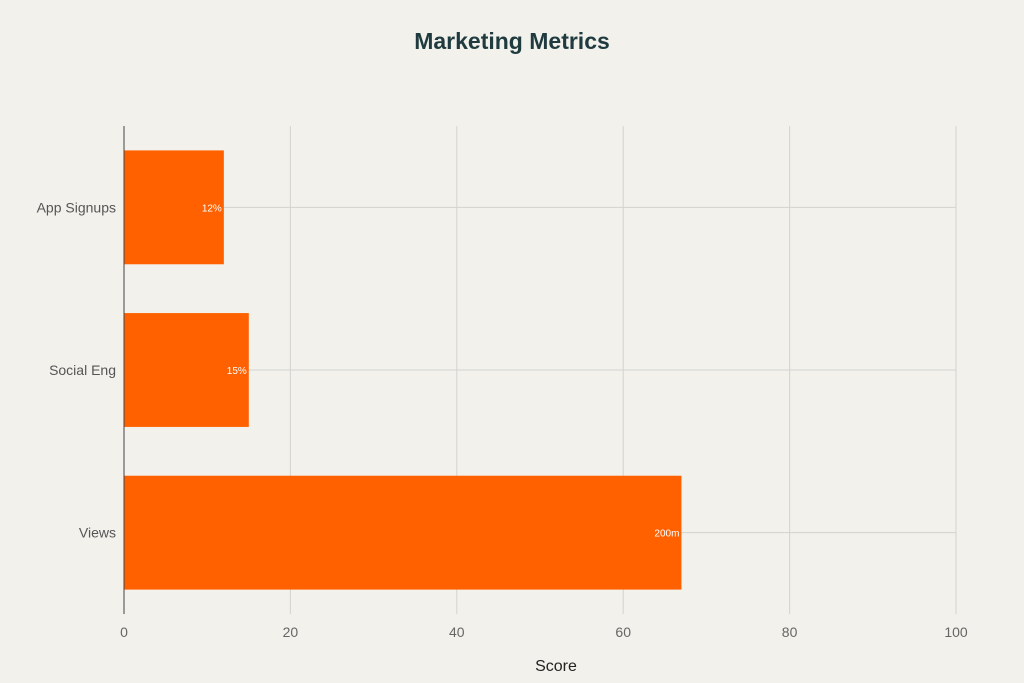  Describe the element at coordinates (666, 534) in the screenshot. I see `data-label: 200m` at that location.